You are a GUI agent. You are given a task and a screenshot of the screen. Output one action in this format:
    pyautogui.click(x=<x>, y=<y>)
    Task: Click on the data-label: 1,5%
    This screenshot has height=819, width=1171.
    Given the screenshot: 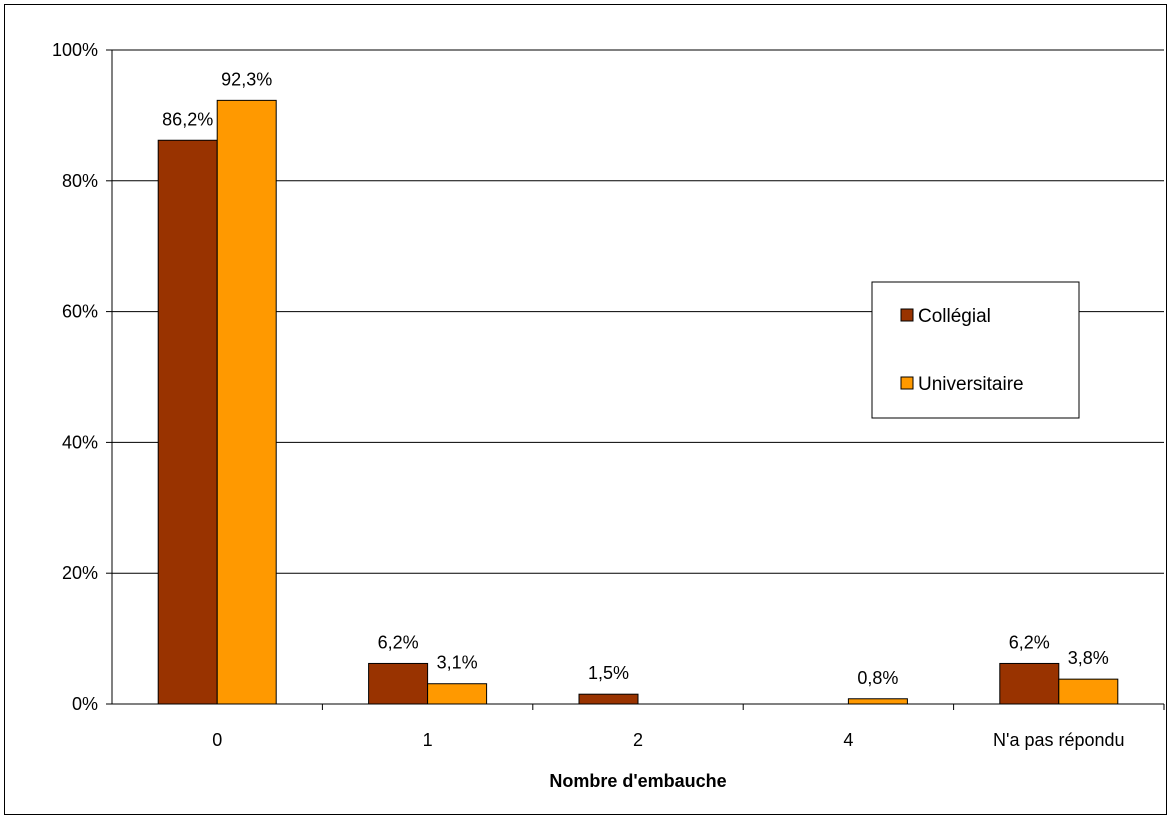 What is the action you would take?
    pyautogui.click(x=608, y=673)
    